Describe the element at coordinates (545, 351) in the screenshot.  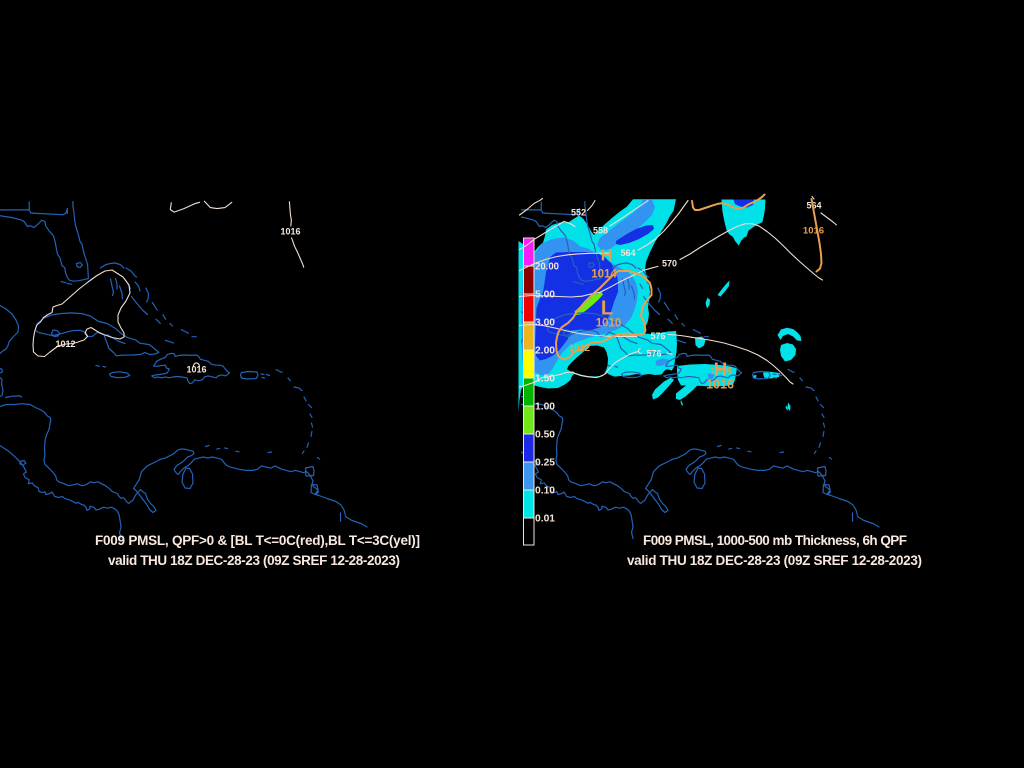
I see `svg-text: 2.00` at that location.